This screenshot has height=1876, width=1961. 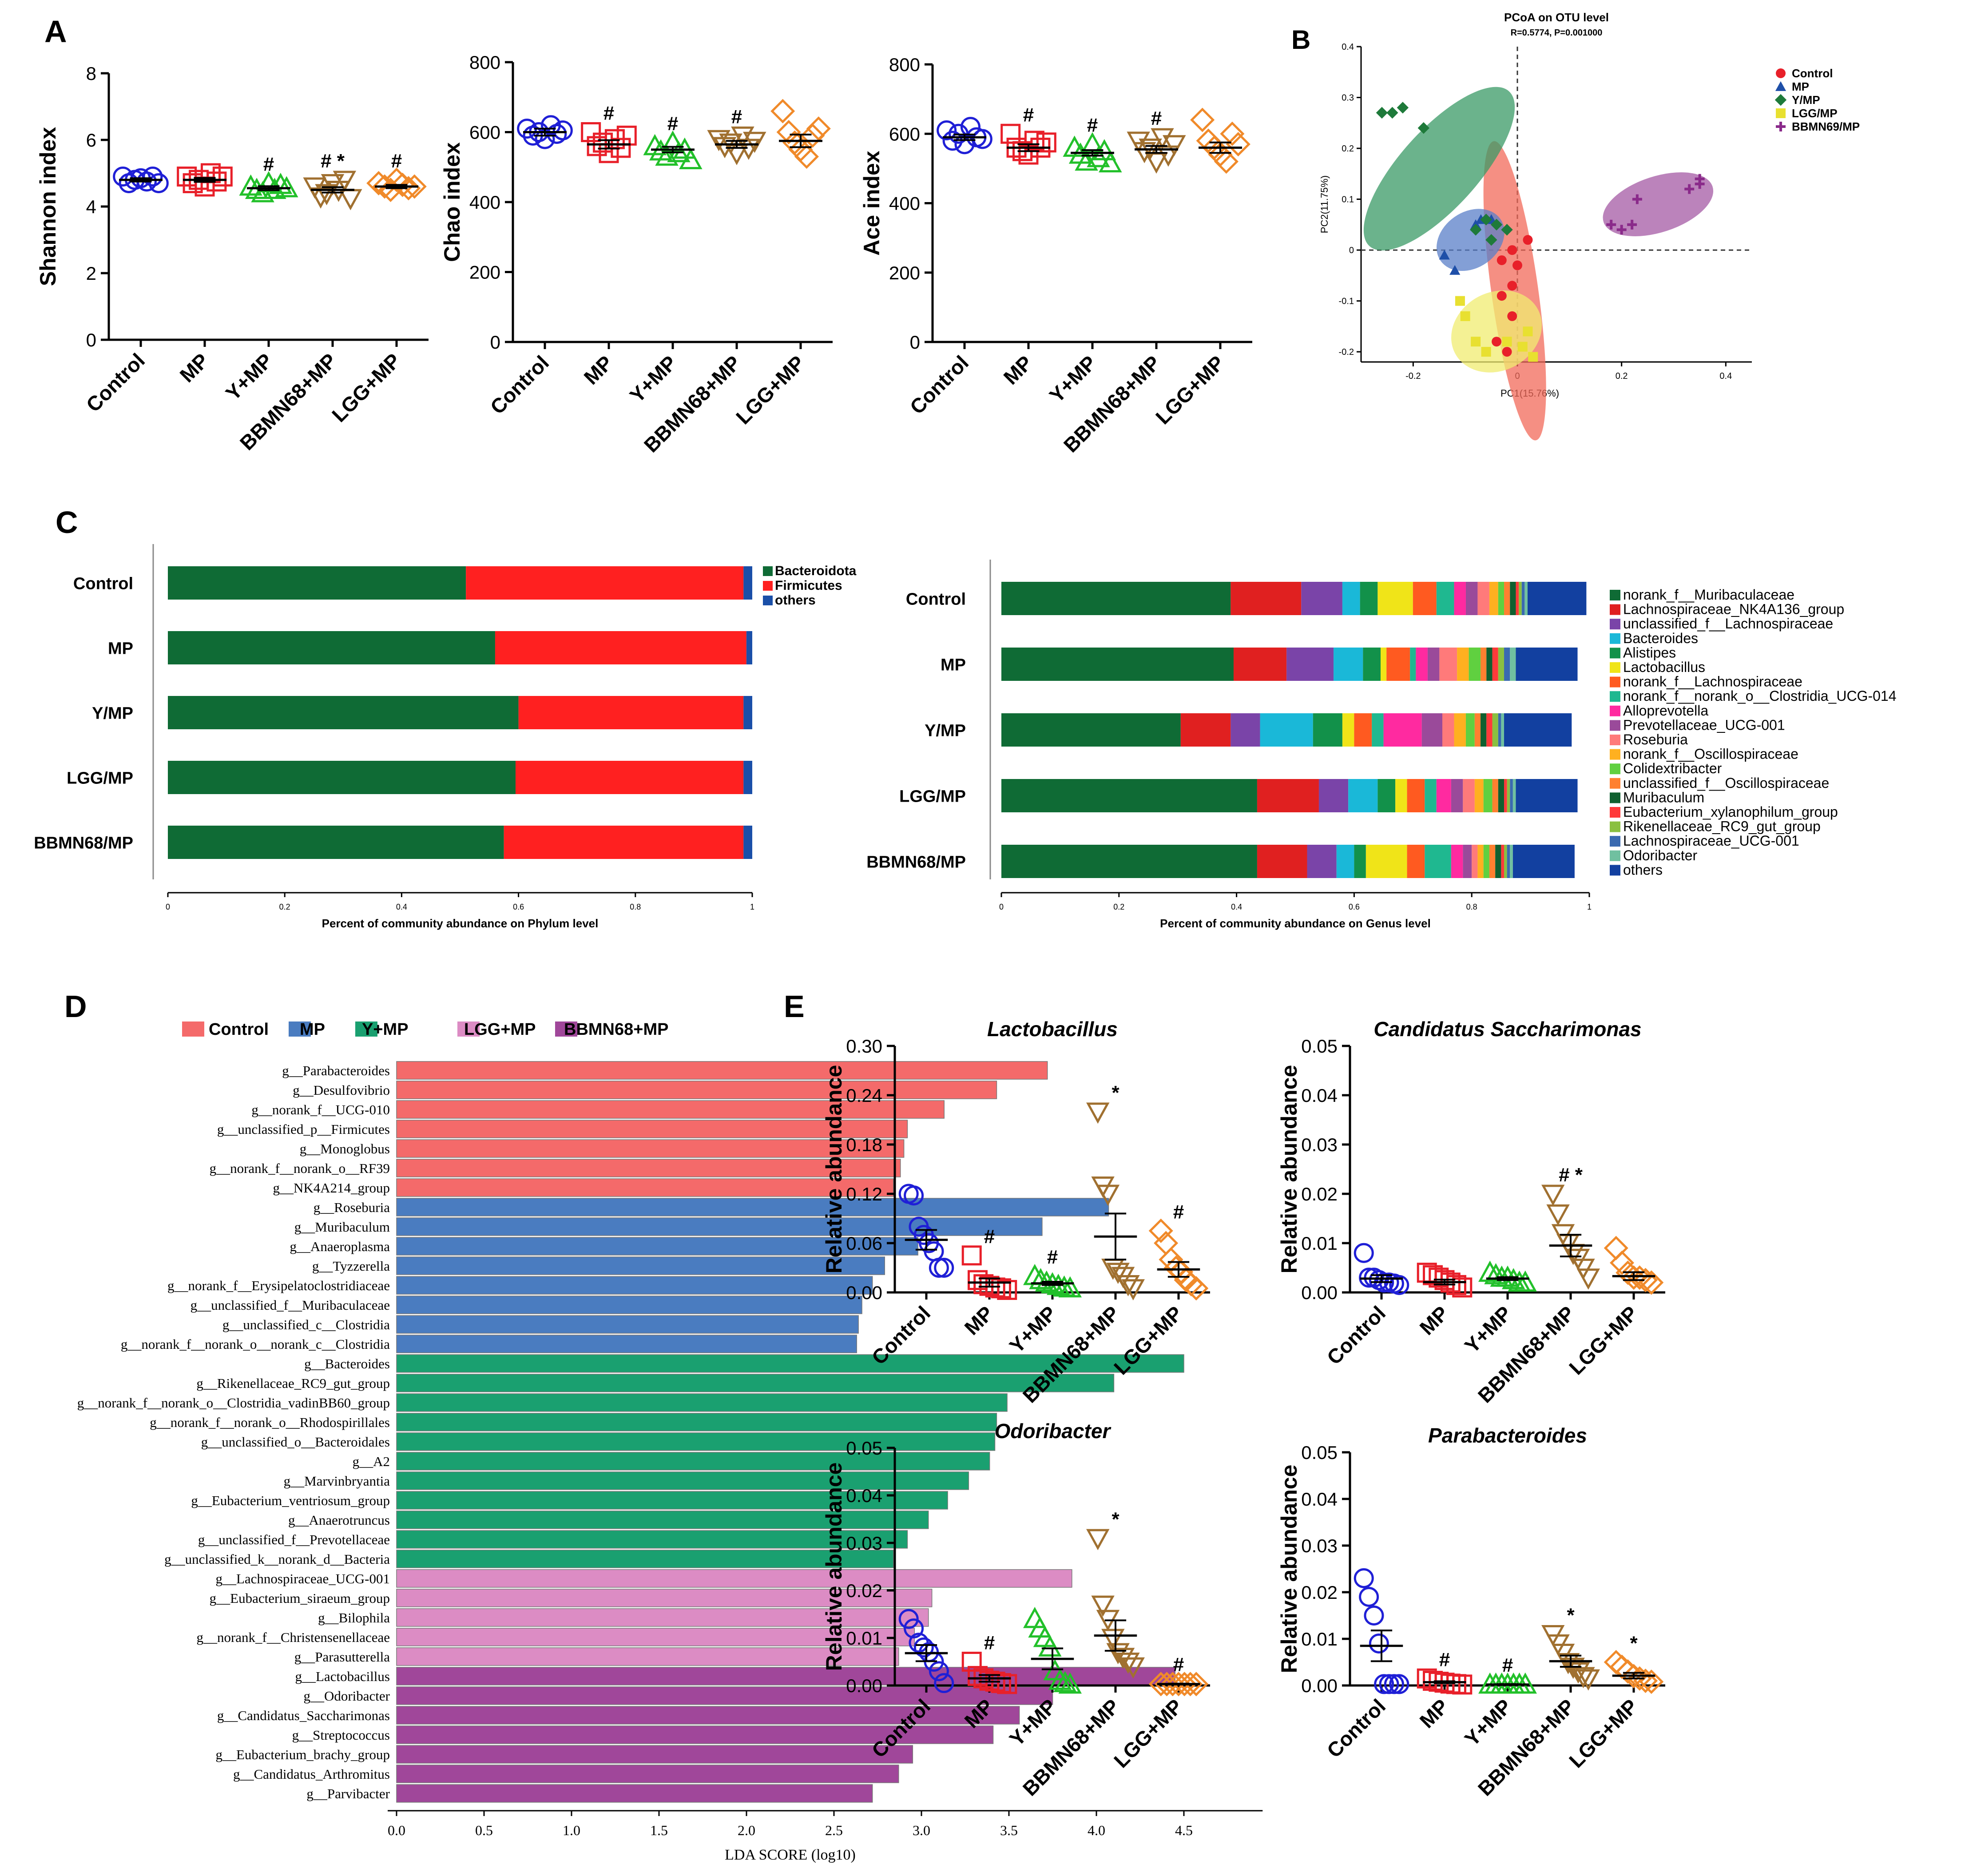 I want to click on y-tick-label: 0.04, so click(x=1319, y=1095).